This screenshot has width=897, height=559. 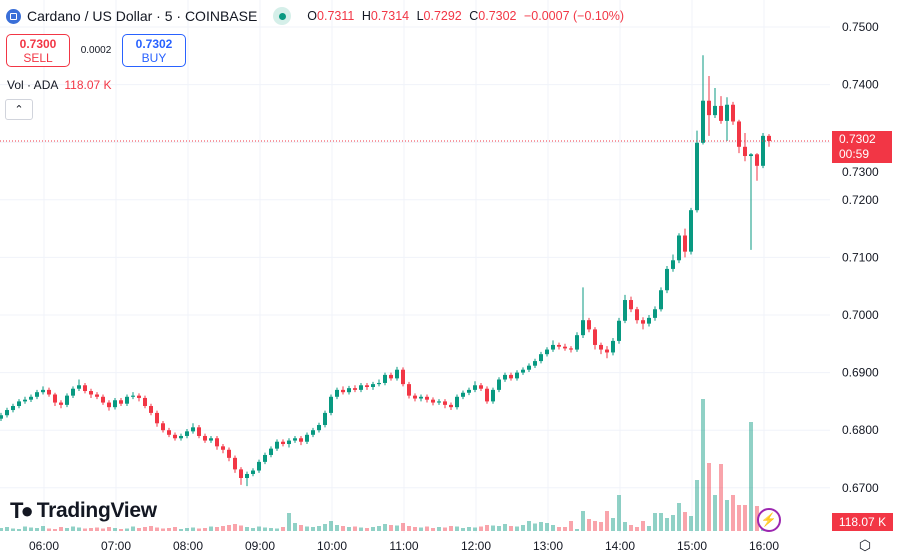 I want to click on price-tick-label: 0.7200, so click(x=860, y=200).